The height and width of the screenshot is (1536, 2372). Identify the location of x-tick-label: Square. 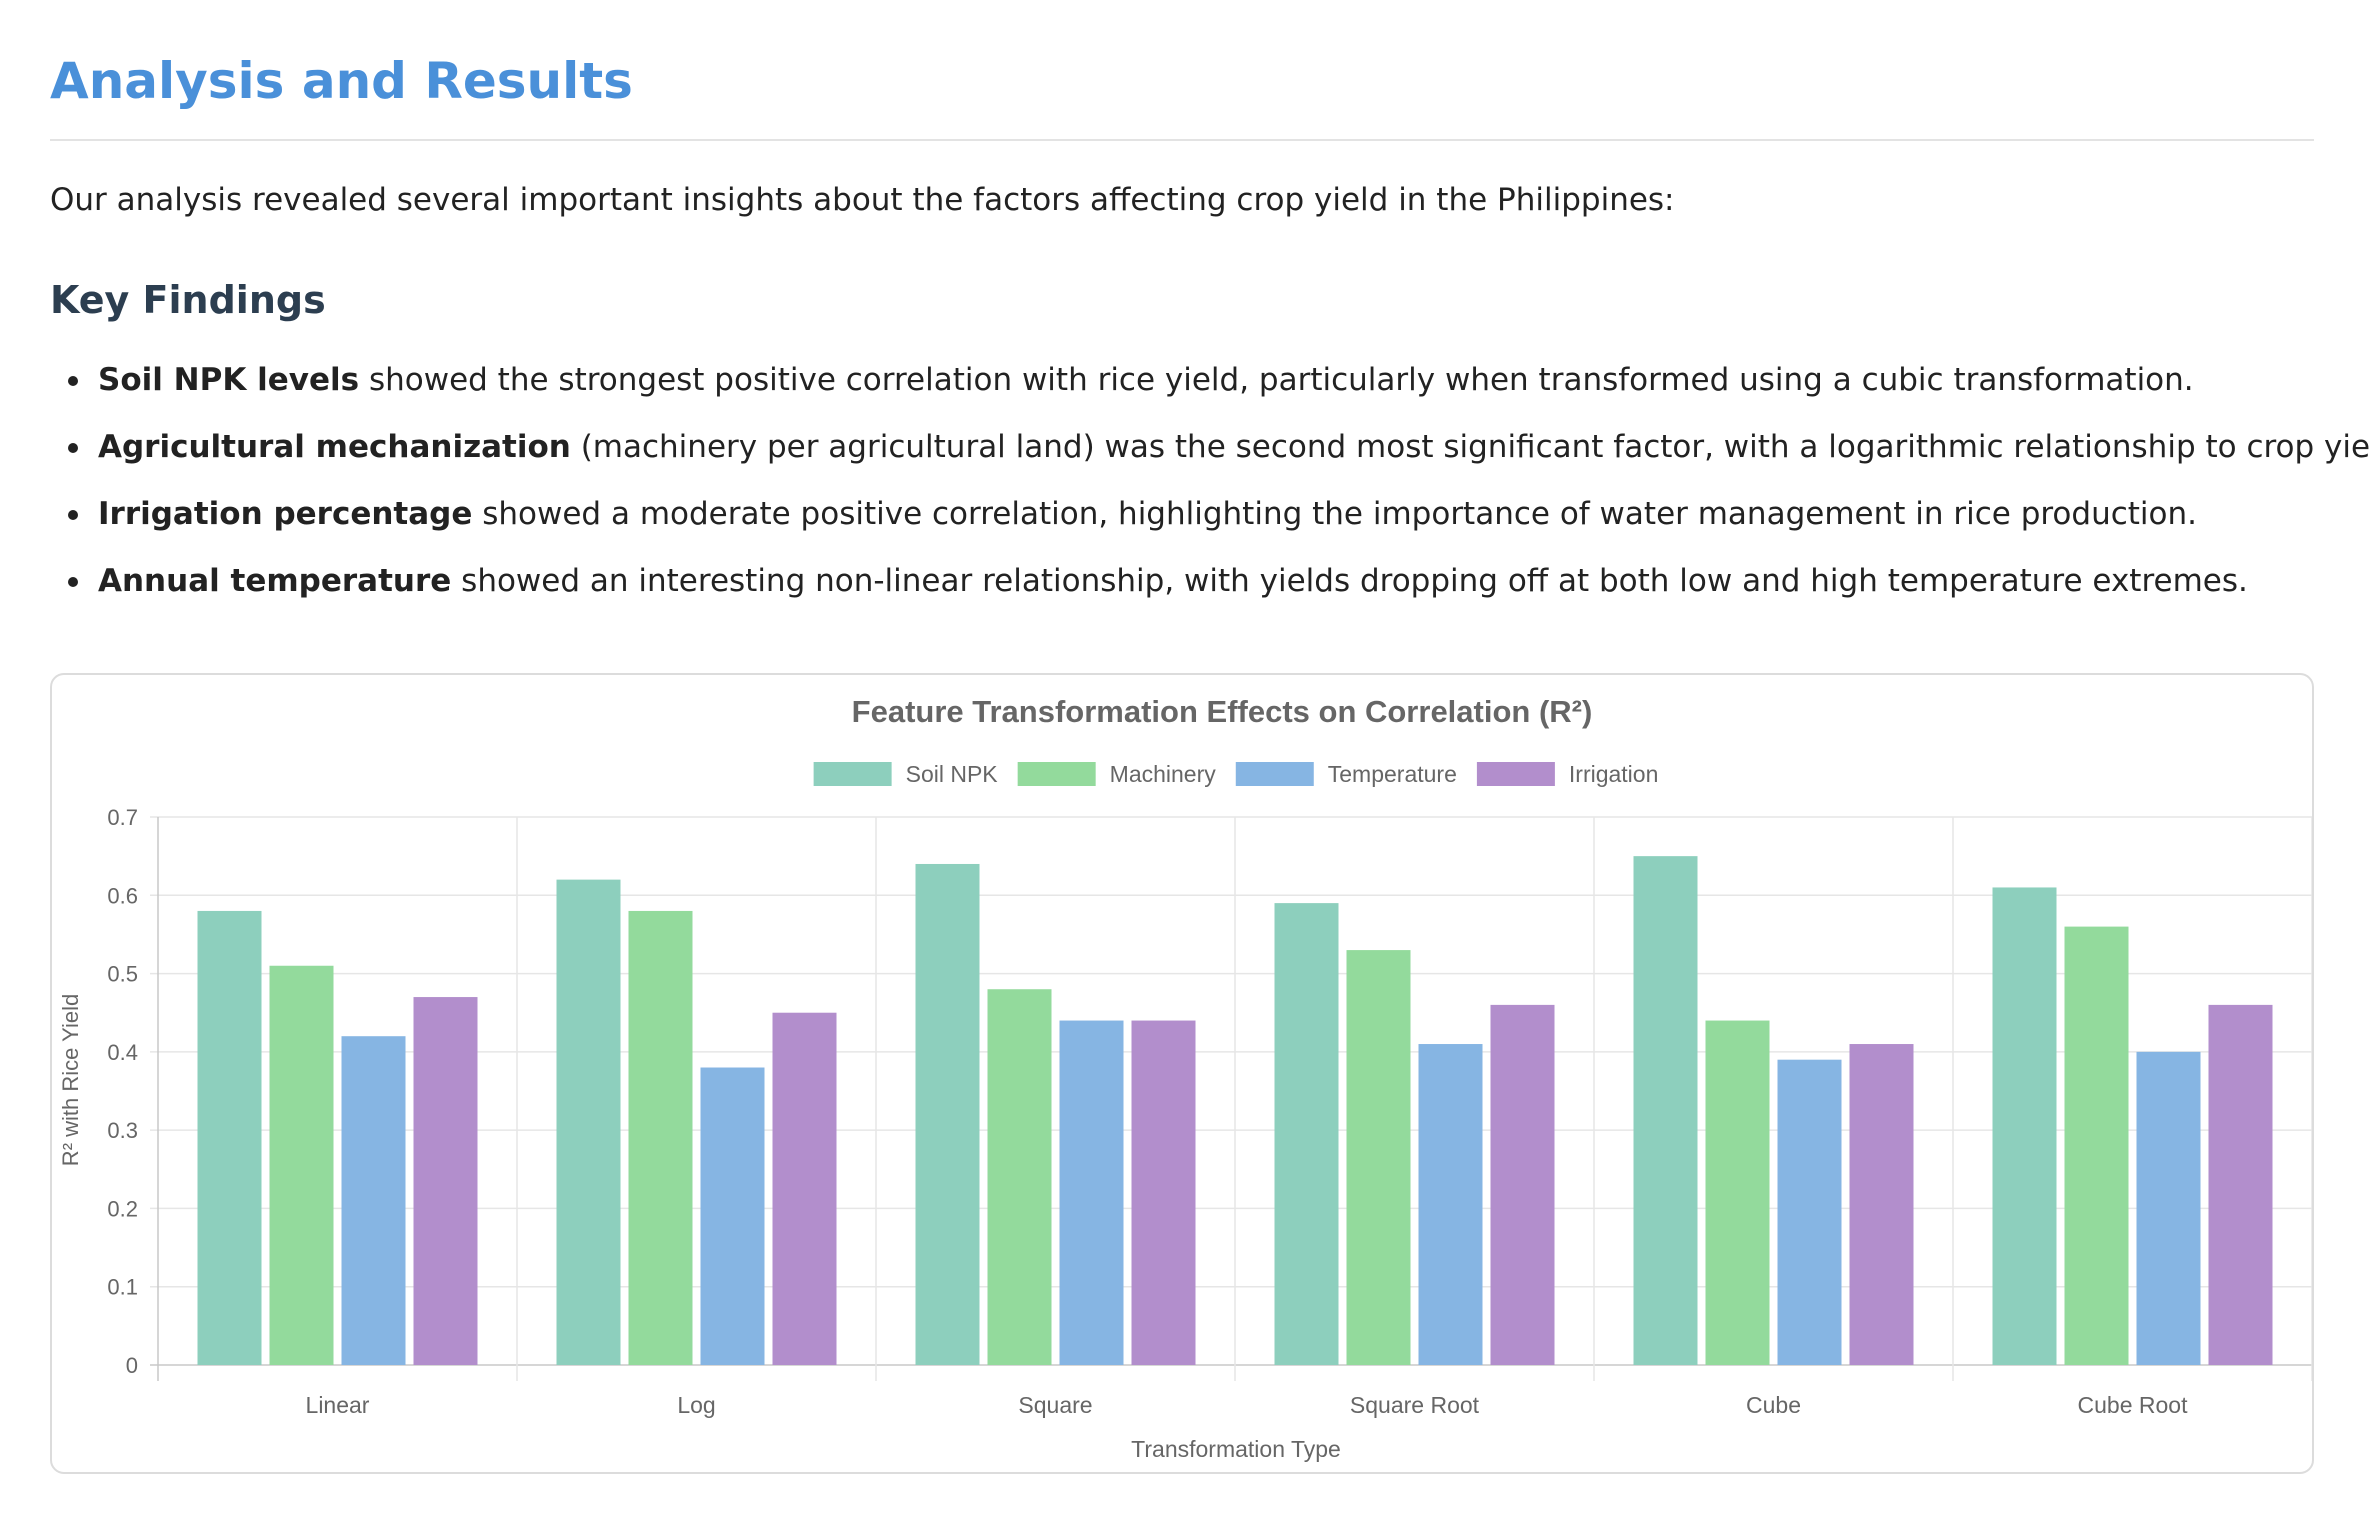
(1055, 1405).